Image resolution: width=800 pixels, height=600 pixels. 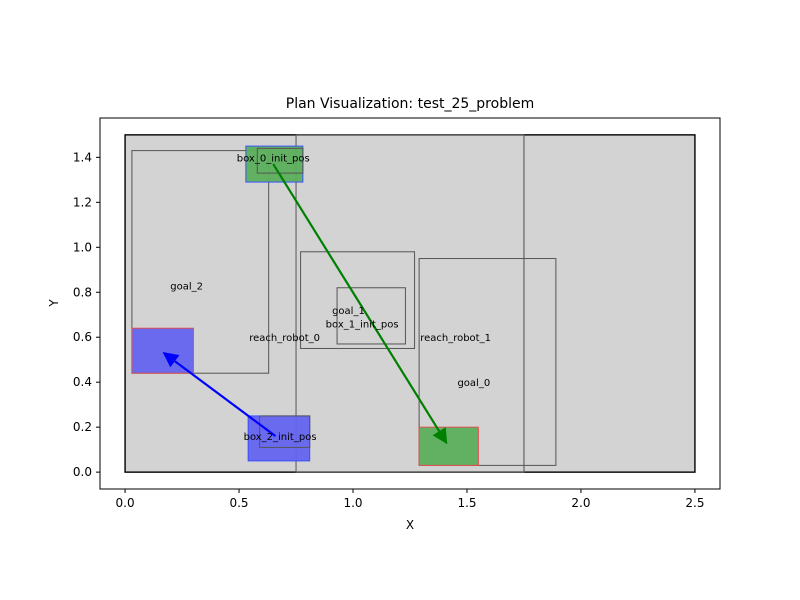 I want to click on region-label-reach_robot_0: reach_robot_0, so click(x=284, y=338).